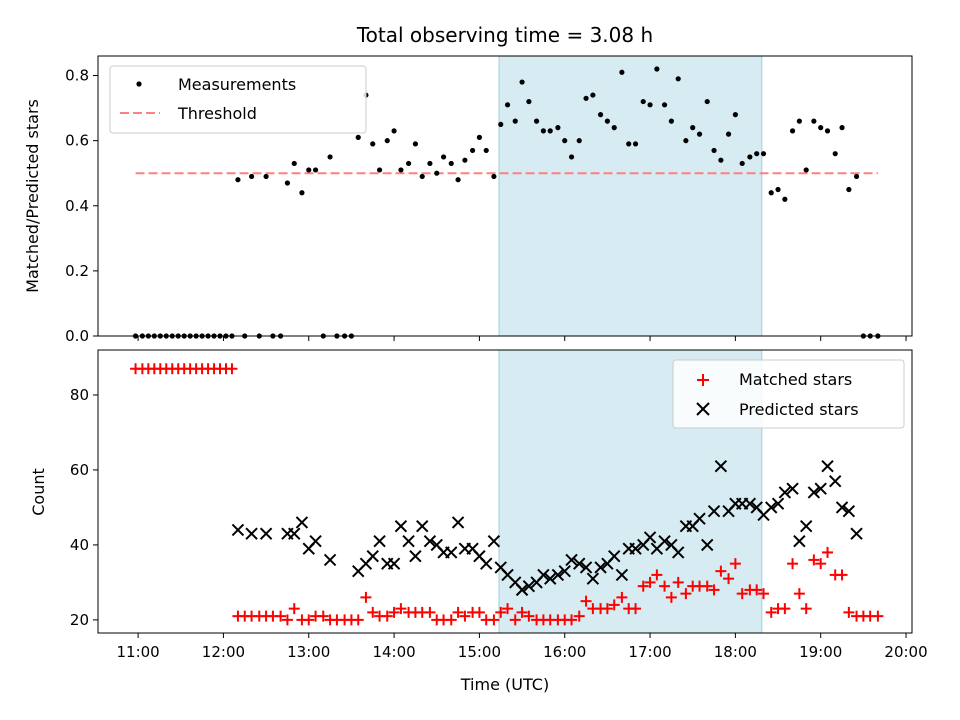 Image resolution: width=960 pixels, height=720 pixels. I want to click on x-tick-label: 19:00, so click(820, 652).